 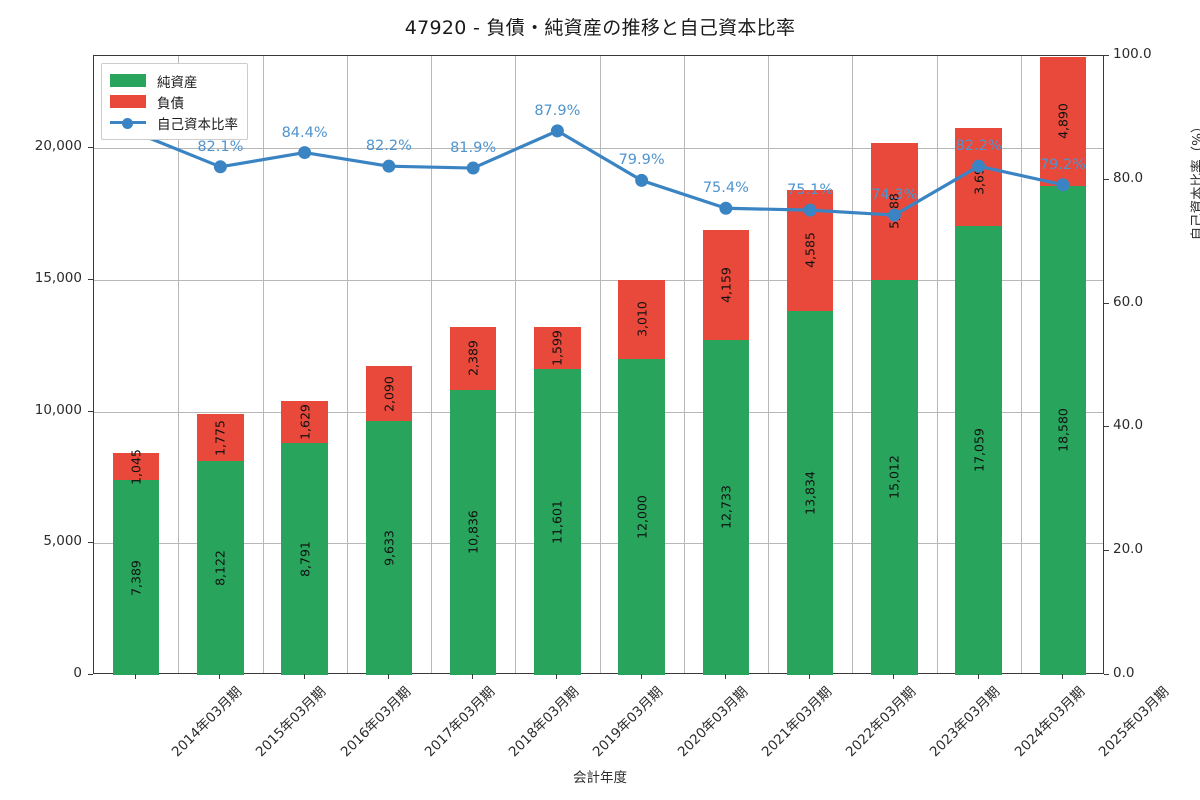 What do you see at coordinates (641, 319) in the screenshot?
I see `bar-segment-liability: 3,010` at bounding box center [641, 319].